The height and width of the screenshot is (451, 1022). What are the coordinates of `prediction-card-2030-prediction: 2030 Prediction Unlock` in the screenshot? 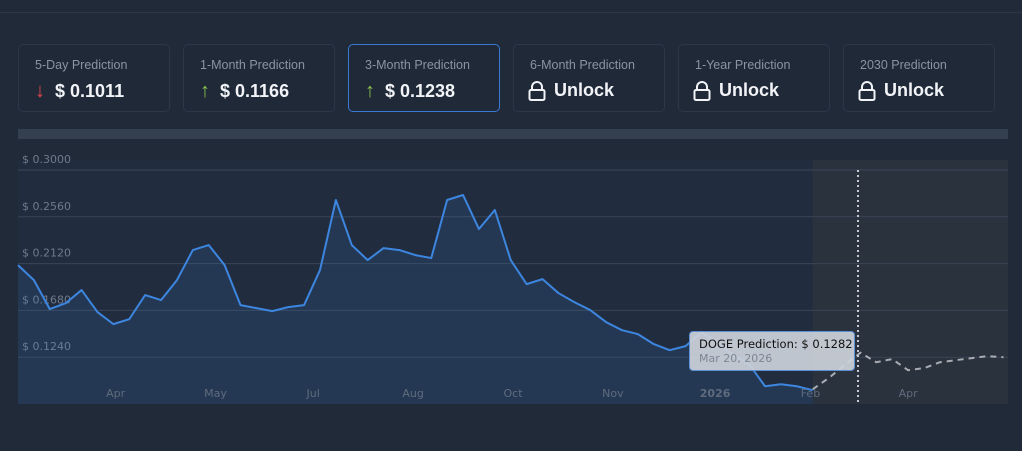 It's located at (919, 78).